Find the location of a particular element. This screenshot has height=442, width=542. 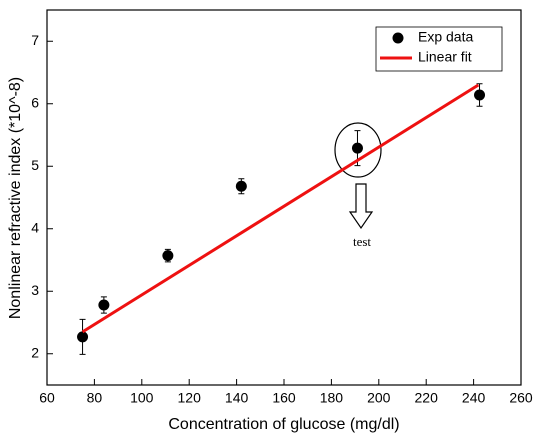

legend-label: Exp data is located at coordinates (445, 37).